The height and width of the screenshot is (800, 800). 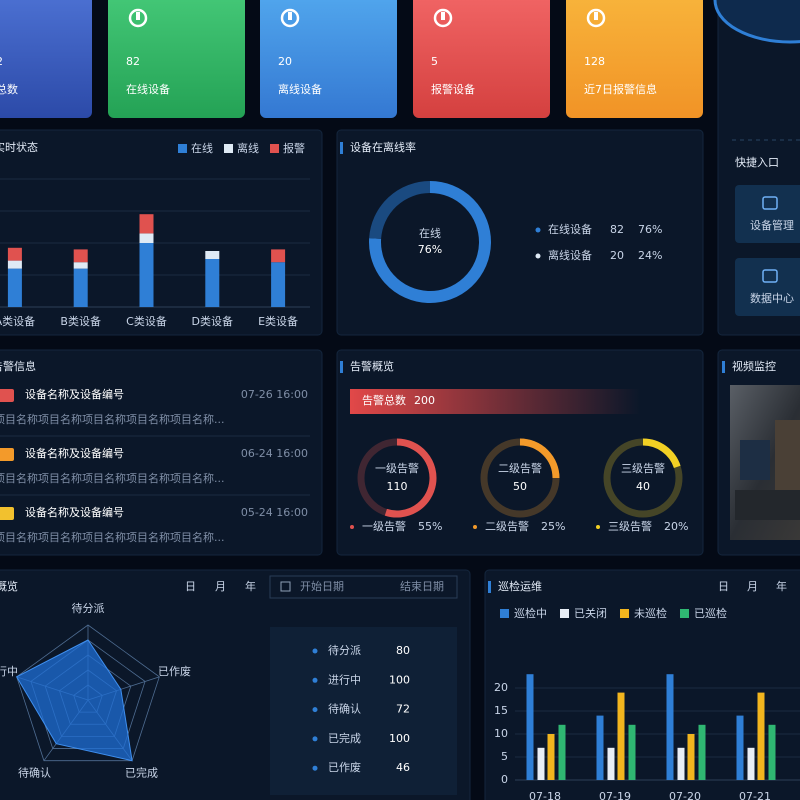 What do you see at coordinates (594, 61) in the screenshot?
I see `card-value: 128` at bounding box center [594, 61].